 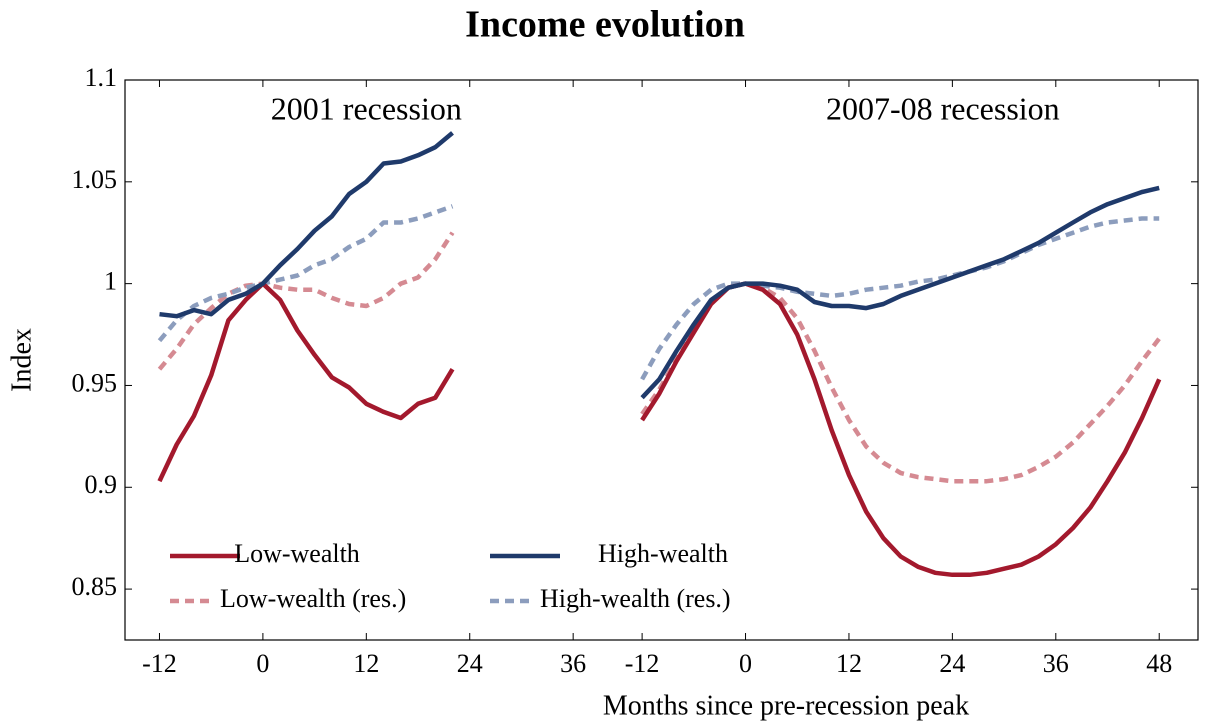 What do you see at coordinates (943, 108) in the screenshot?
I see `panel-title: 2007-08 recession` at bounding box center [943, 108].